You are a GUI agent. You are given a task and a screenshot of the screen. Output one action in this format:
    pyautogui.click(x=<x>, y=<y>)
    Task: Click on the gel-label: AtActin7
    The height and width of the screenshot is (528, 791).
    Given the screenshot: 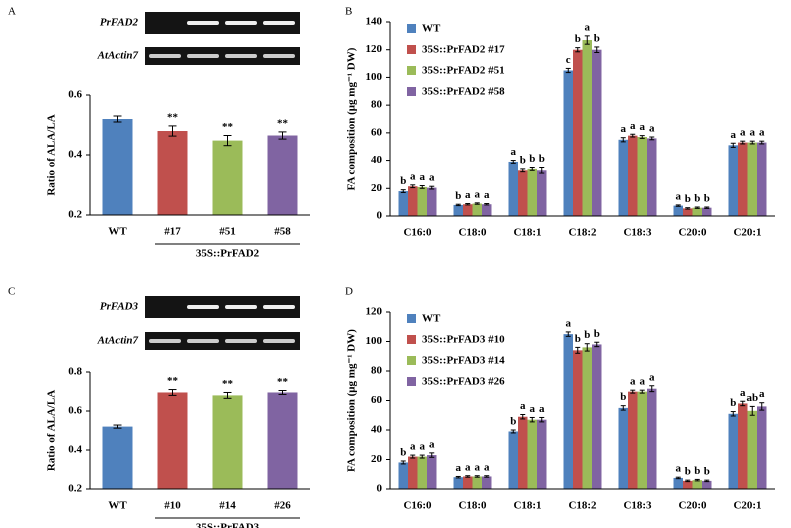 What is the action you would take?
    pyautogui.click(x=118, y=341)
    